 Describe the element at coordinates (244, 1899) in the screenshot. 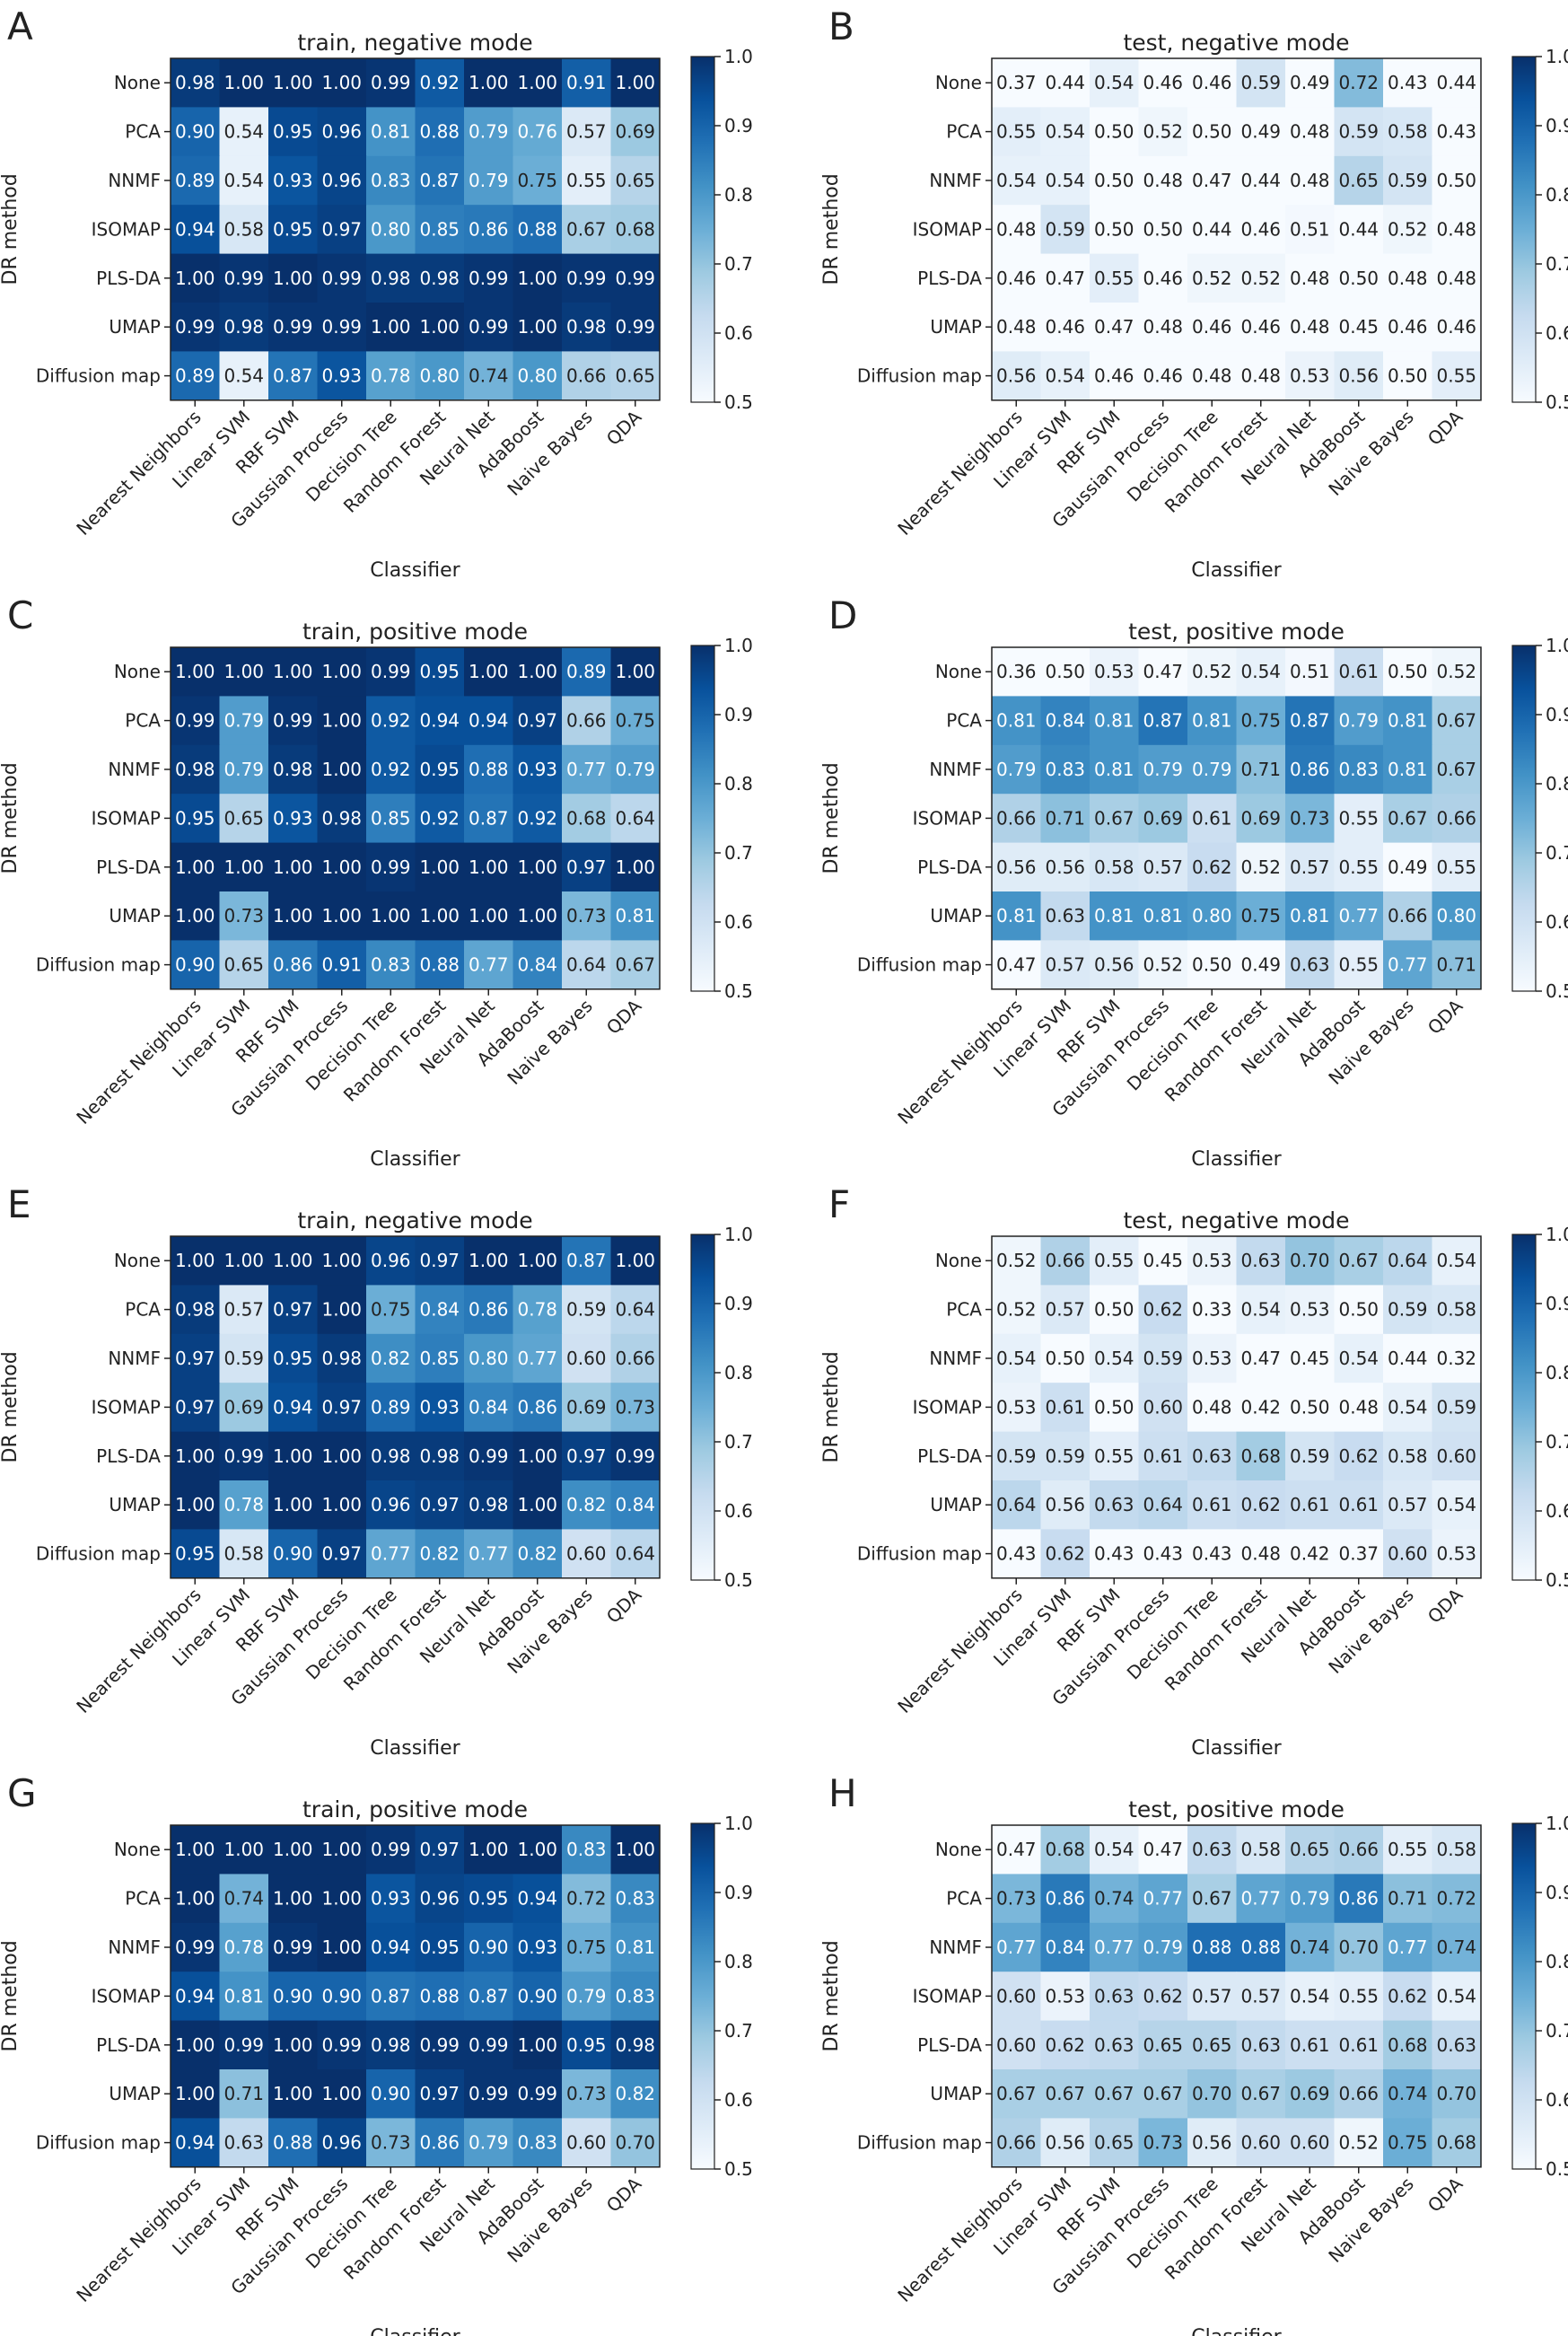

I see `cell-value-label: 0.74` at that location.